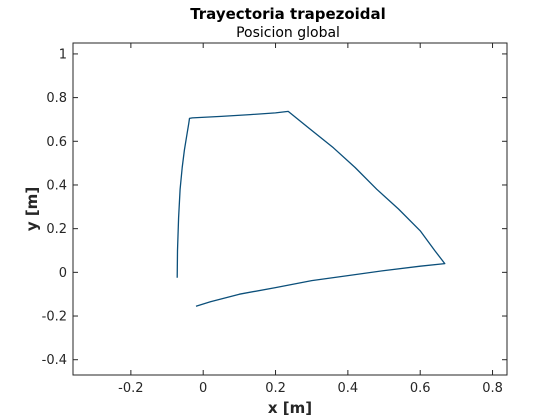 Image resolution: width=560 pixels, height=420 pixels. What do you see at coordinates (54, 317) in the screenshot?
I see `y-tick-label: -0.2` at bounding box center [54, 317].